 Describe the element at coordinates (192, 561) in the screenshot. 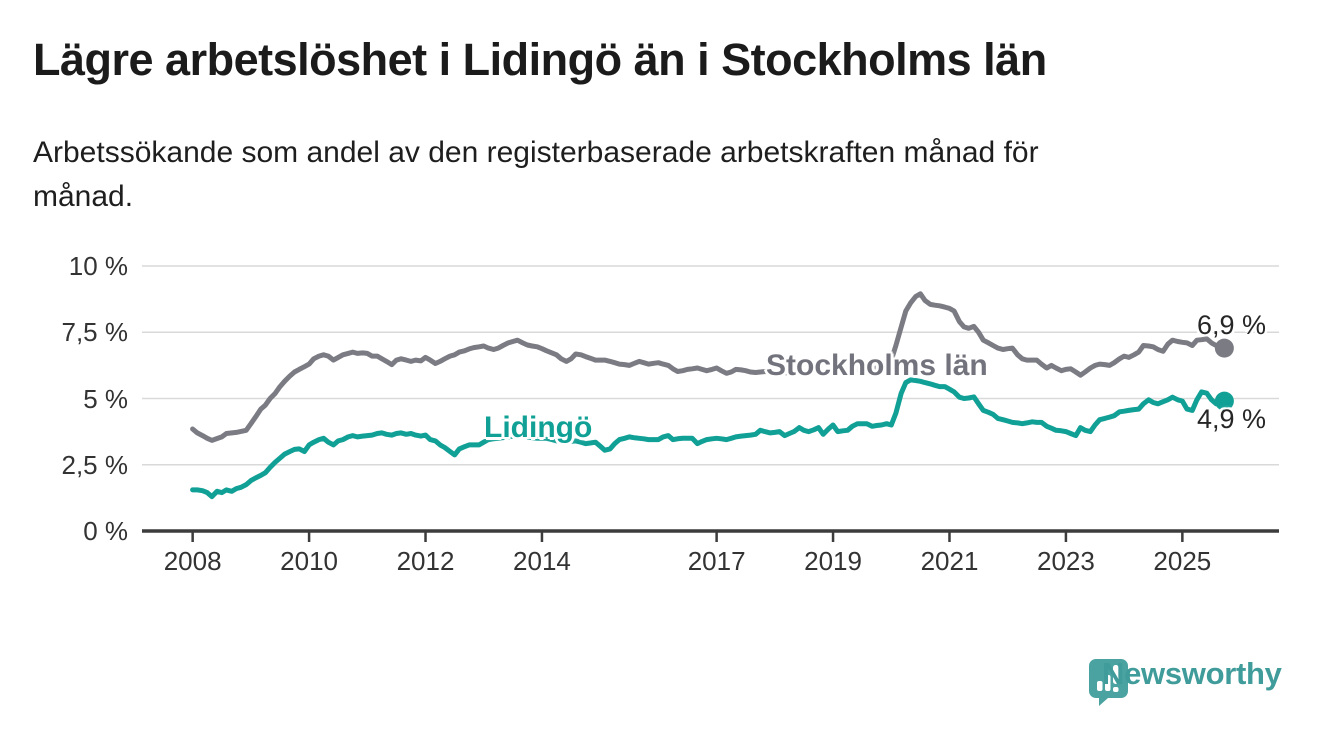

I see `x-axis-tick-label: 2008` at that location.